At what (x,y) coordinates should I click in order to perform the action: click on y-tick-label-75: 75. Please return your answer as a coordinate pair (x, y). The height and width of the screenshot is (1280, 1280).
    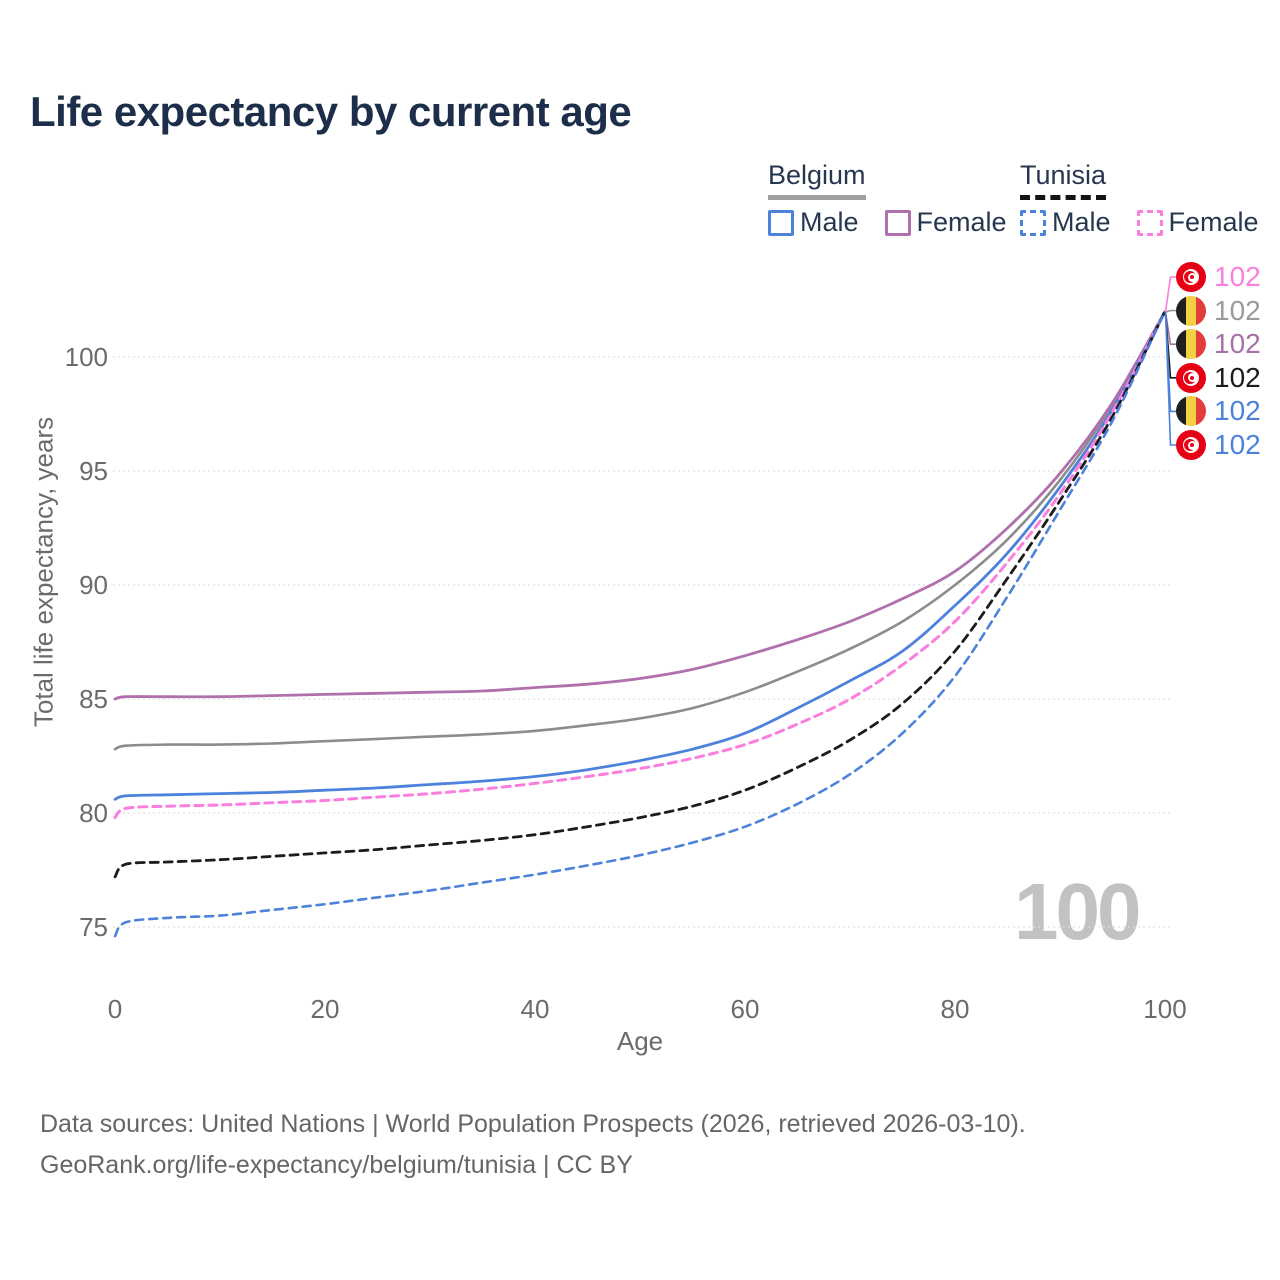
    Looking at the image, I should click on (93, 927).